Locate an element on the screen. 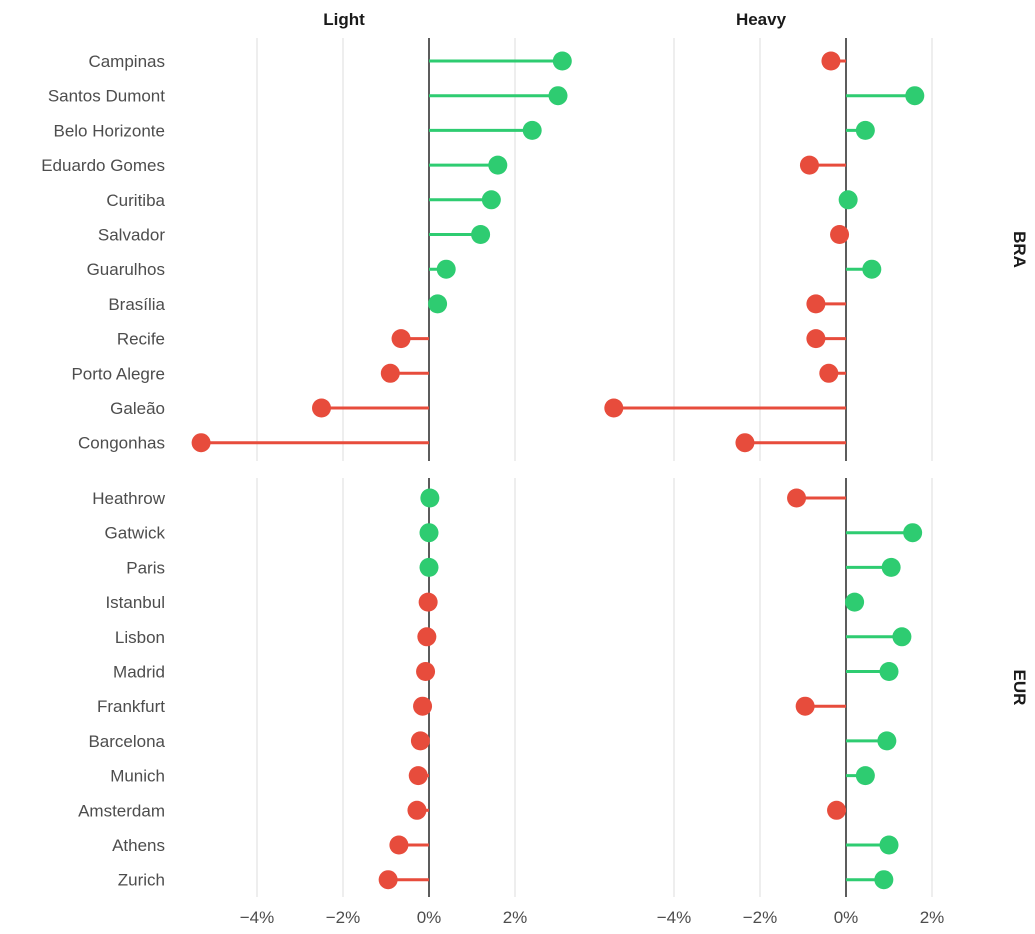 The width and height of the screenshot is (1035, 934). airport-label: Athens is located at coordinates (138, 845).